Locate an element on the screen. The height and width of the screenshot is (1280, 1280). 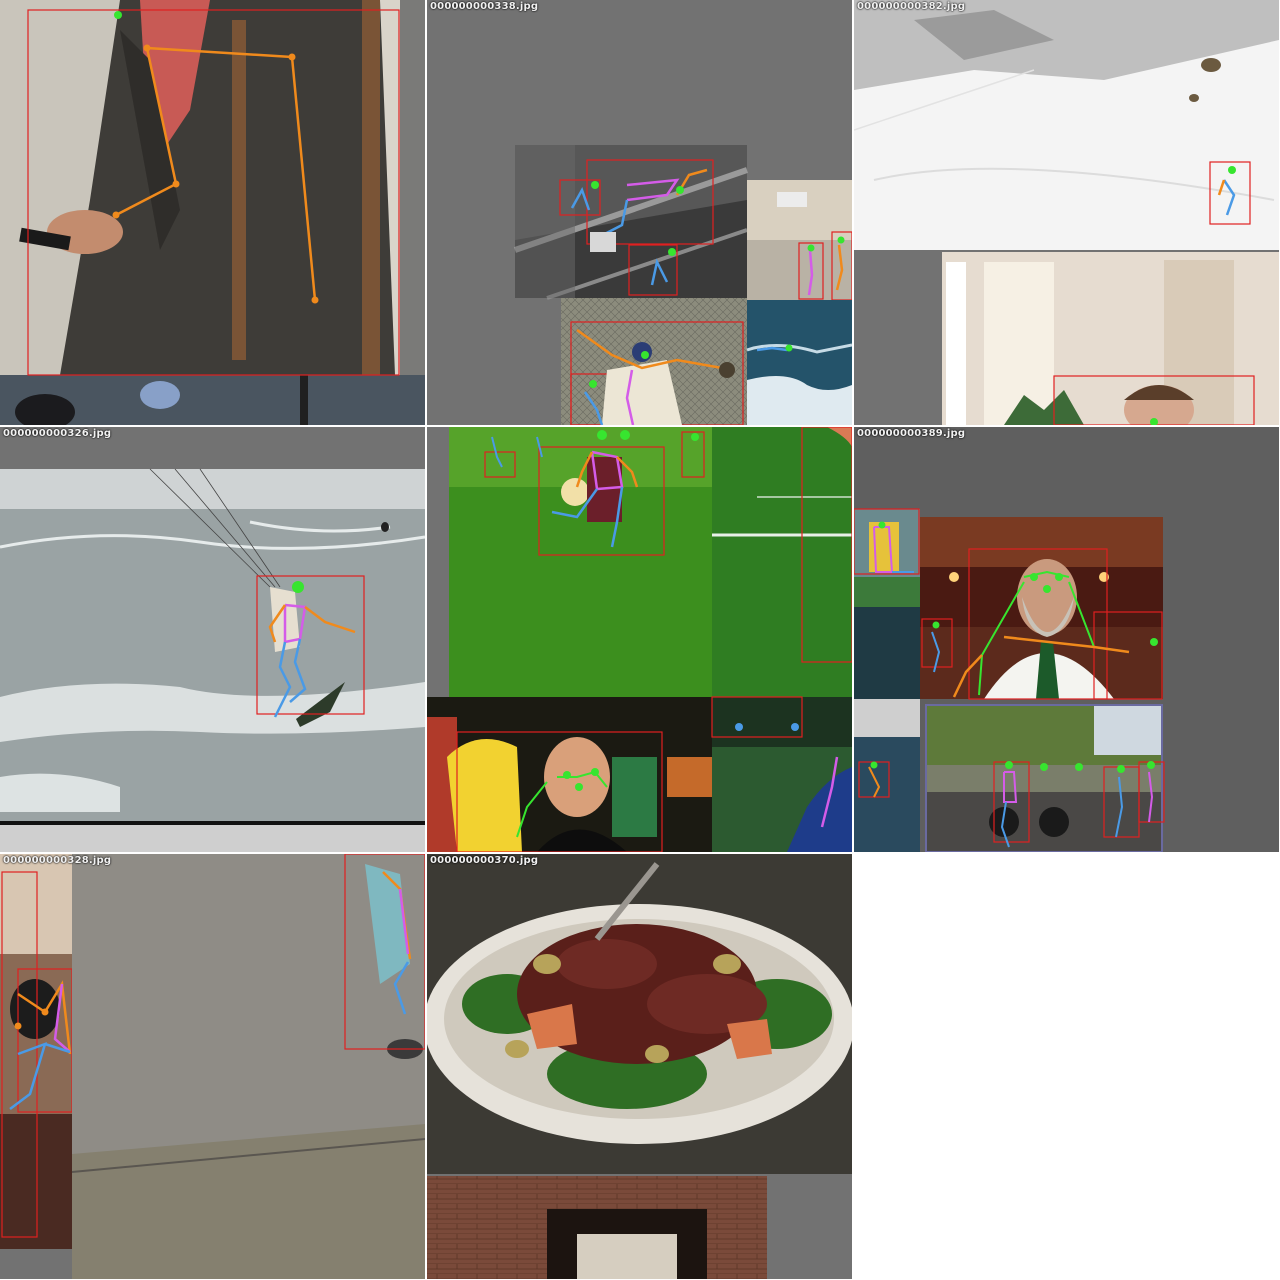
mosaic-tile: 000000000328.jpg is located at coordinates (212, 1066).